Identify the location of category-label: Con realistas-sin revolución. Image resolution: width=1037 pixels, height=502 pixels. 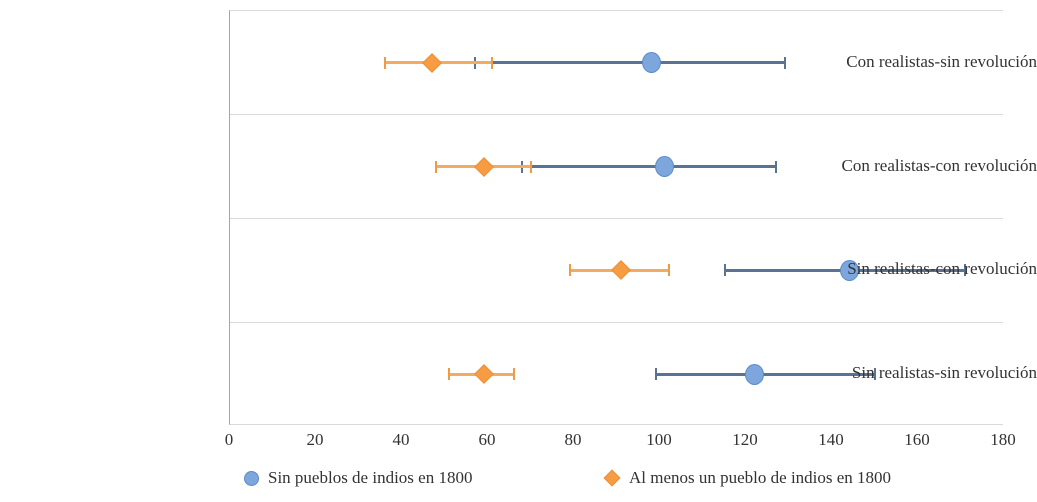
(941, 61).